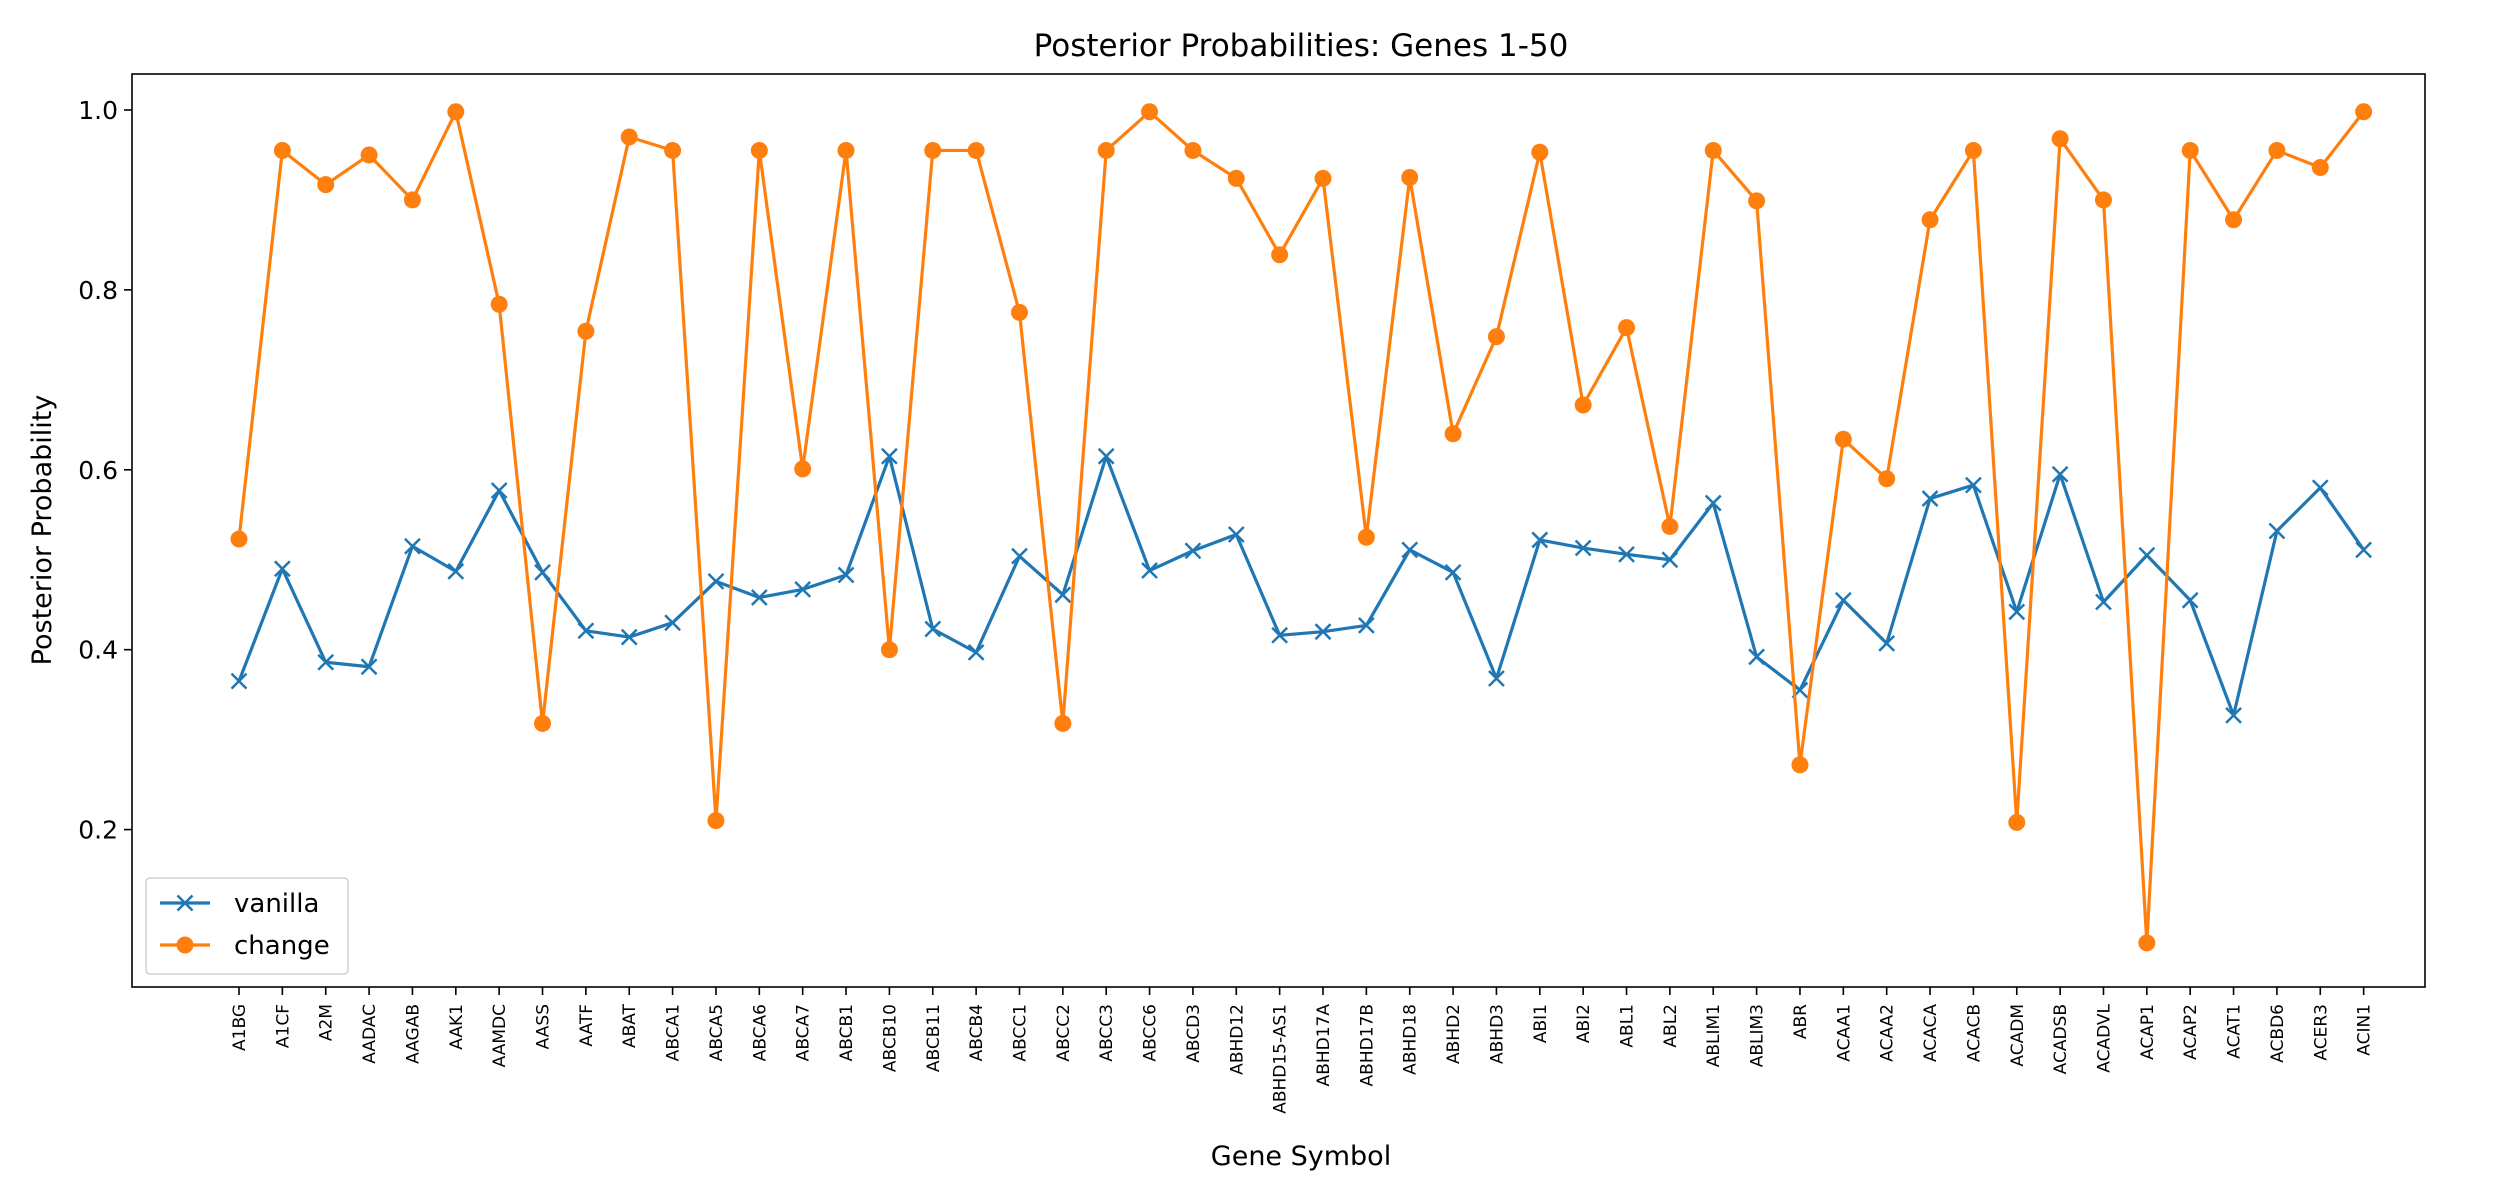 The height and width of the screenshot is (1204, 2500). I want to click on x-tick-label: ABHD3, so click(1497, 1034).